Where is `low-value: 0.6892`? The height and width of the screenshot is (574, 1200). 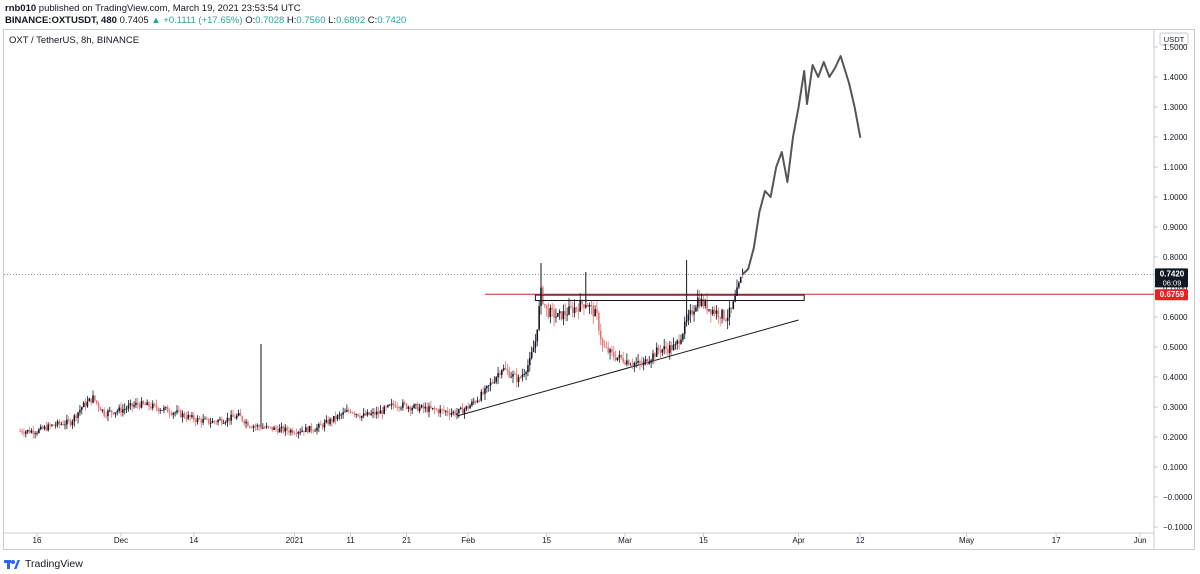 low-value: 0.6892 is located at coordinates (351, 20).